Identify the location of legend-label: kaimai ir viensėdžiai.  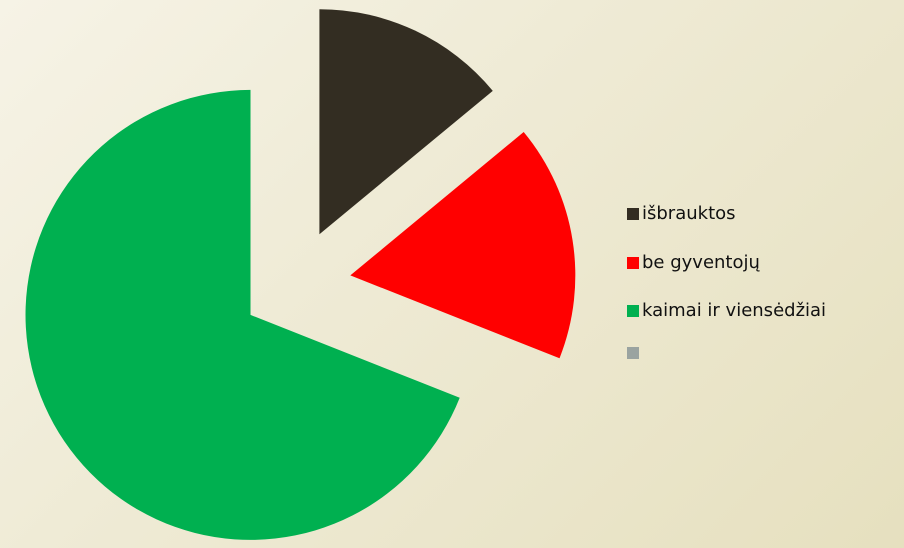
(734, 310).